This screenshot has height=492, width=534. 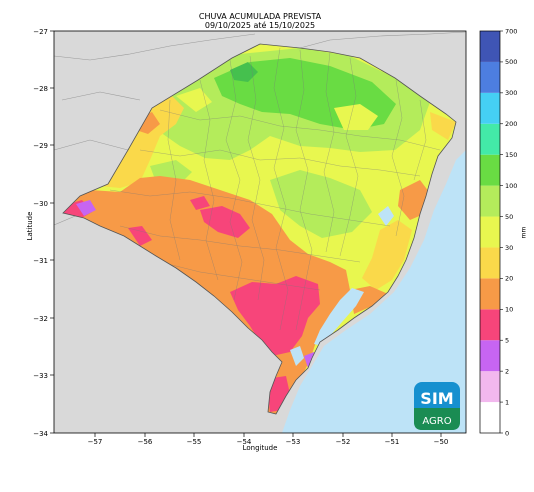 What do you see at coordinates (511, 155) in the screenshot?
I see `colorbar-tick-label: 150` at bounding box center [511, 155].